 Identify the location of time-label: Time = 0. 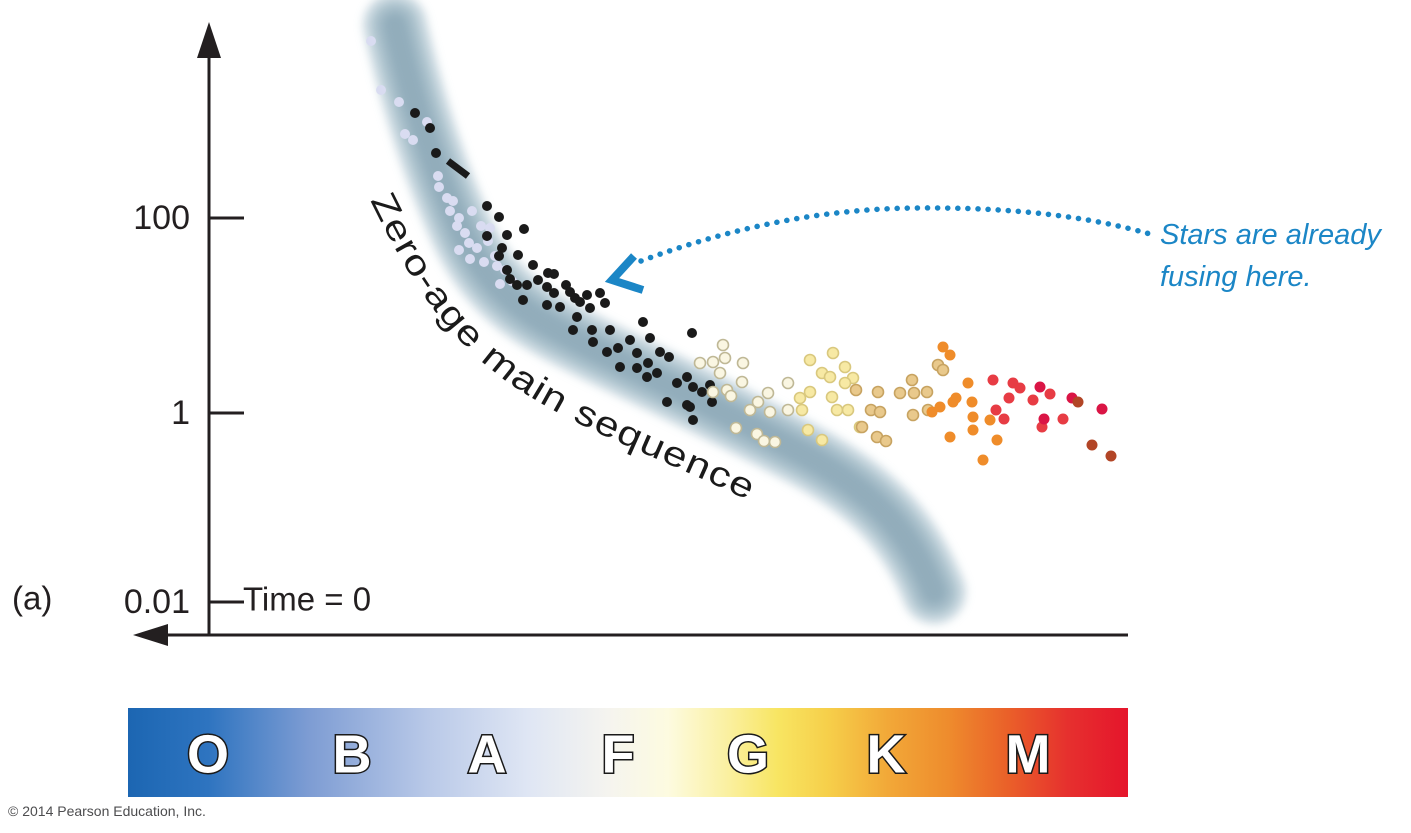
(307, 599).